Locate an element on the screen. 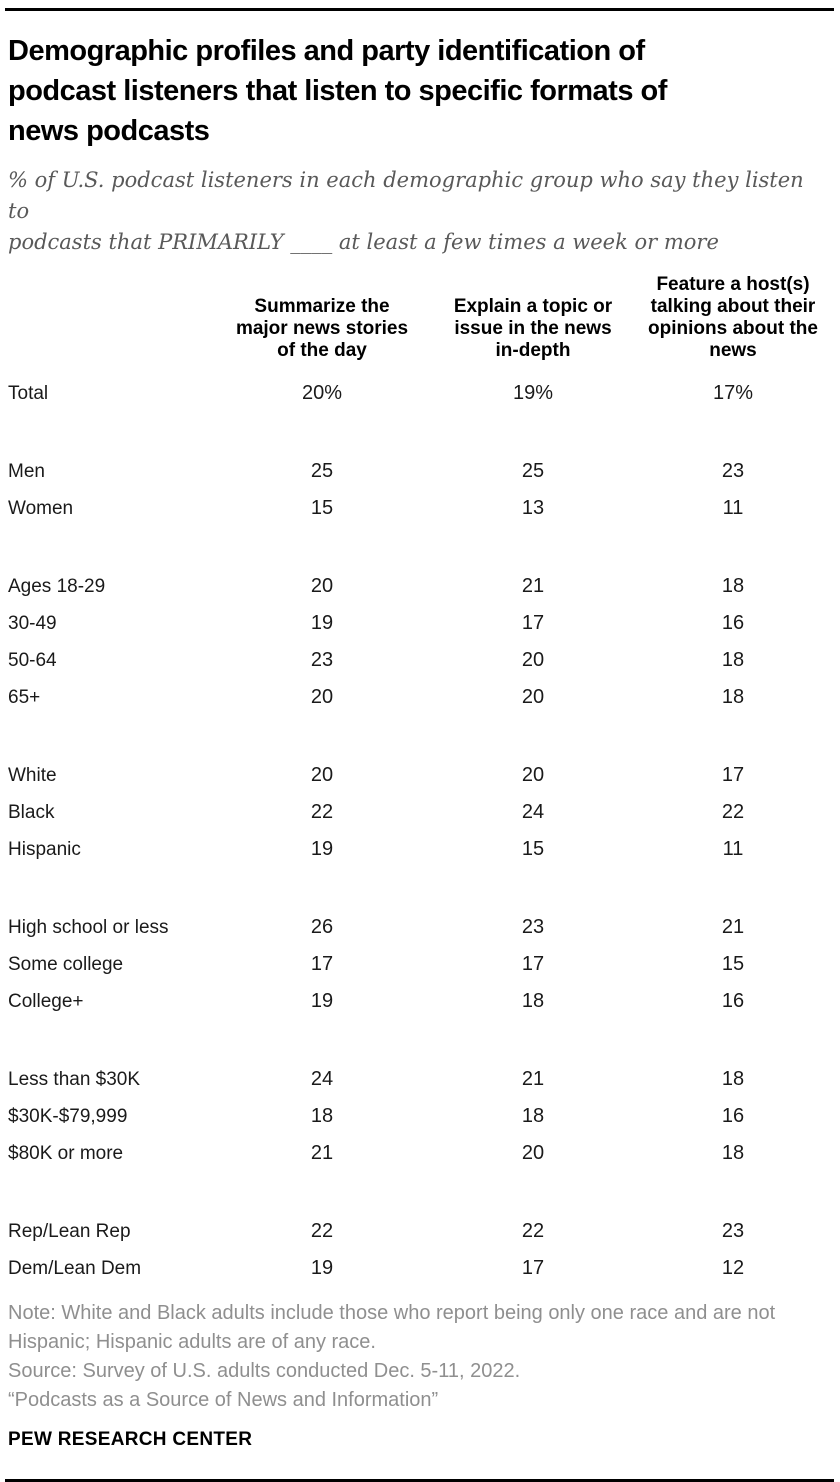 This screenshot has height=1482, width=840. row-label: 30-49 is located at coordinates (32, 623).